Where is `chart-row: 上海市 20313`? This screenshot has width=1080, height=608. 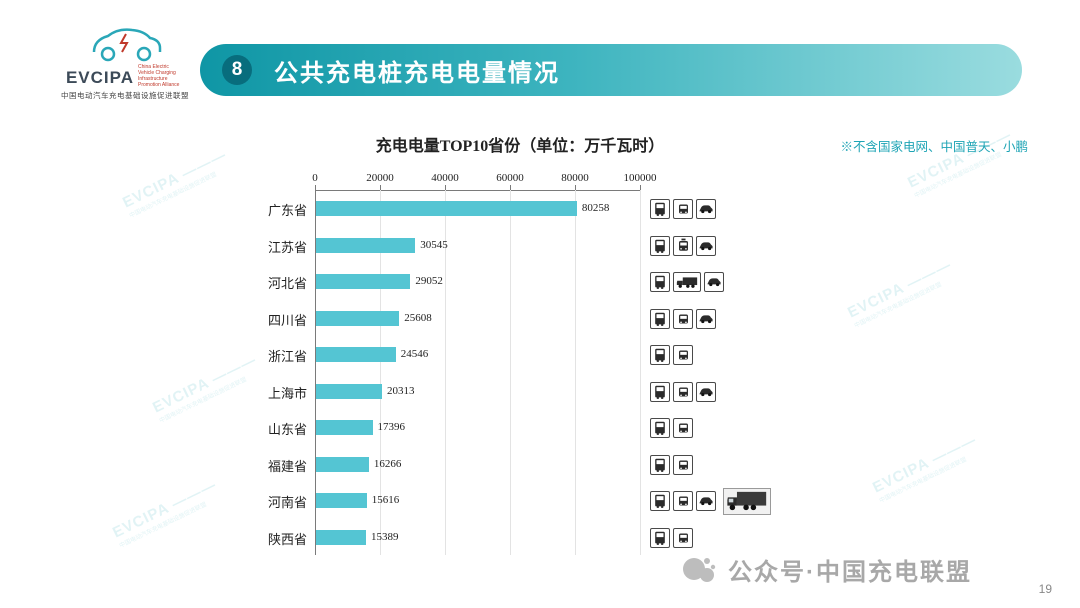 chart-row: 上海市 20313 is located at coordinates (492, 391).